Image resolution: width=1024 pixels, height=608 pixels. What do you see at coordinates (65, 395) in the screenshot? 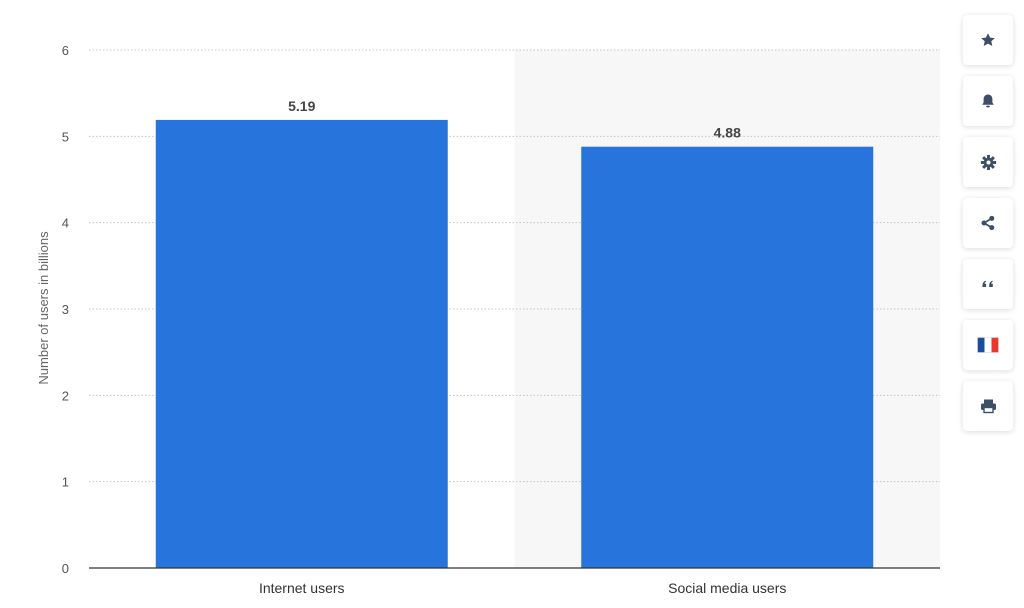
I see `y-tick-label: 2` at bounding box center [65, 395].